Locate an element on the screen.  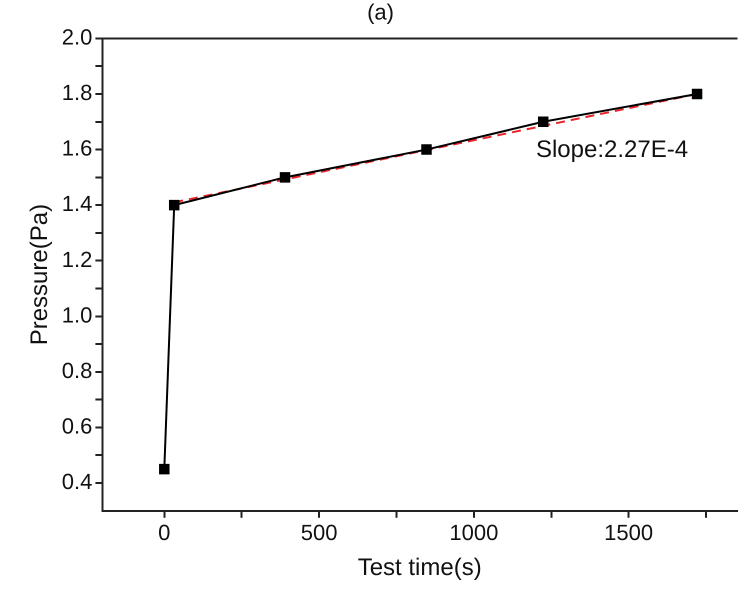
x-tick-label: 500 is located at coordinates (319, 533).